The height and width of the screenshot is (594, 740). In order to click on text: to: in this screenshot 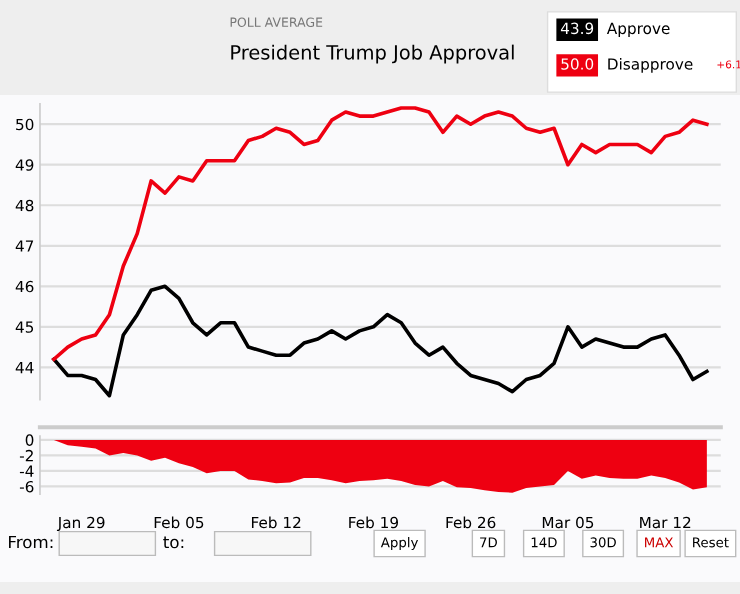, I will do `click(173, 542)`.